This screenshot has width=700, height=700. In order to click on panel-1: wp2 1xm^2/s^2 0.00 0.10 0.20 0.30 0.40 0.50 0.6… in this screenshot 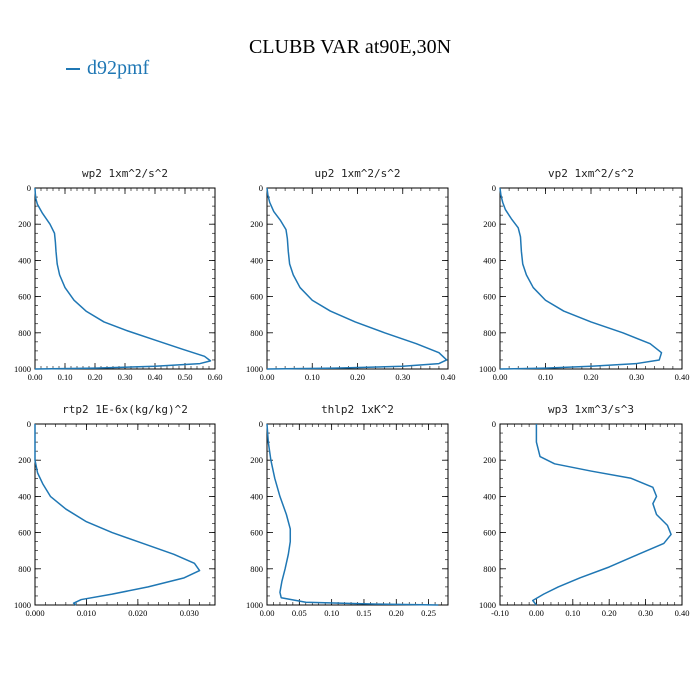, I will do `click(118, 274)`.